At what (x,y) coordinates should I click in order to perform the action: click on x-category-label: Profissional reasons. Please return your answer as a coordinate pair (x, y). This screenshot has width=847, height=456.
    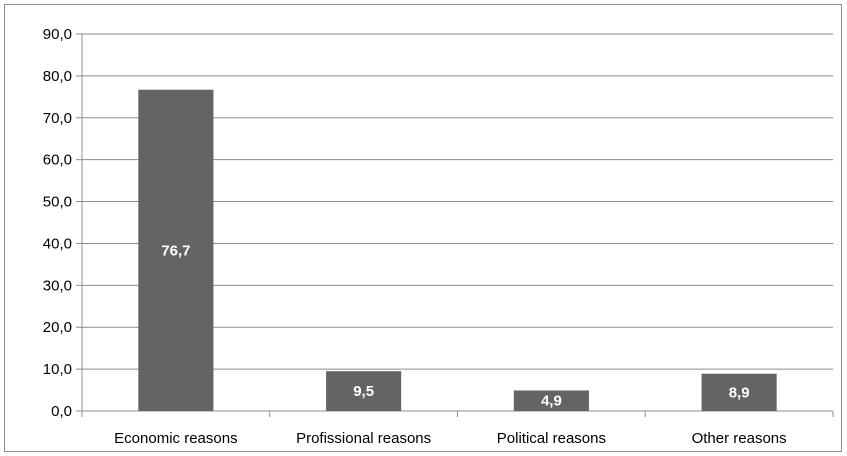
    Looking at the image, I should click on (363, 438).